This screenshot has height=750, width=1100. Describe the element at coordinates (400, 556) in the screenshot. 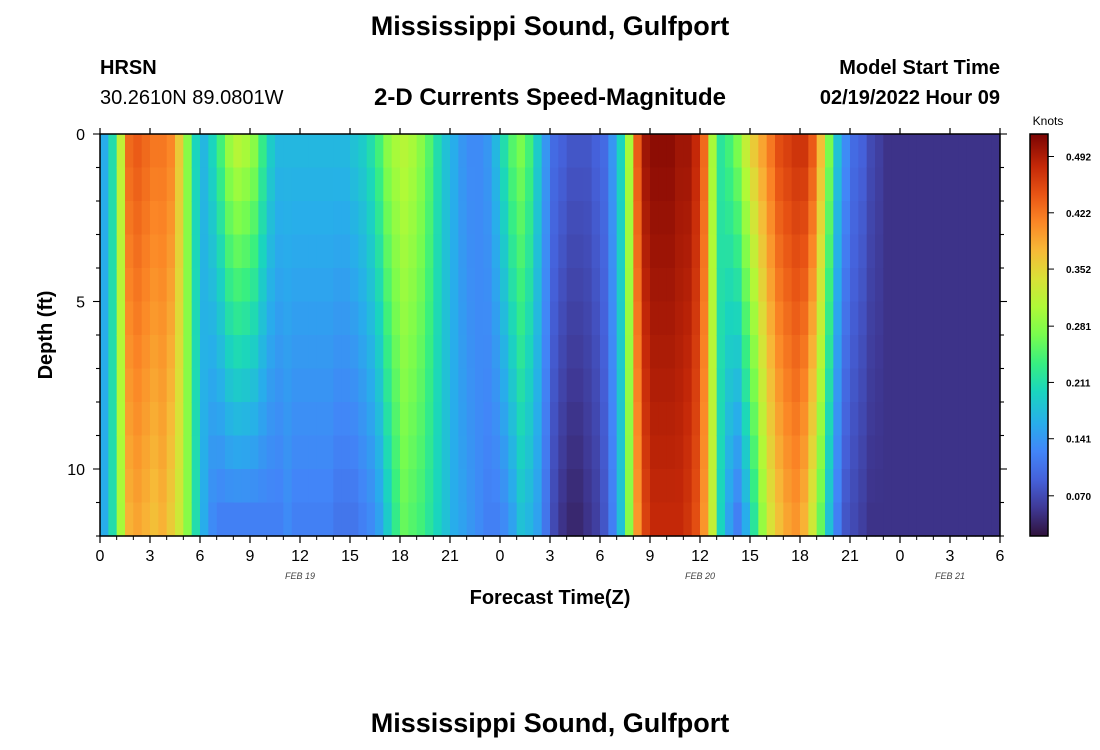

I see `x-tick-label: 18` at that location.